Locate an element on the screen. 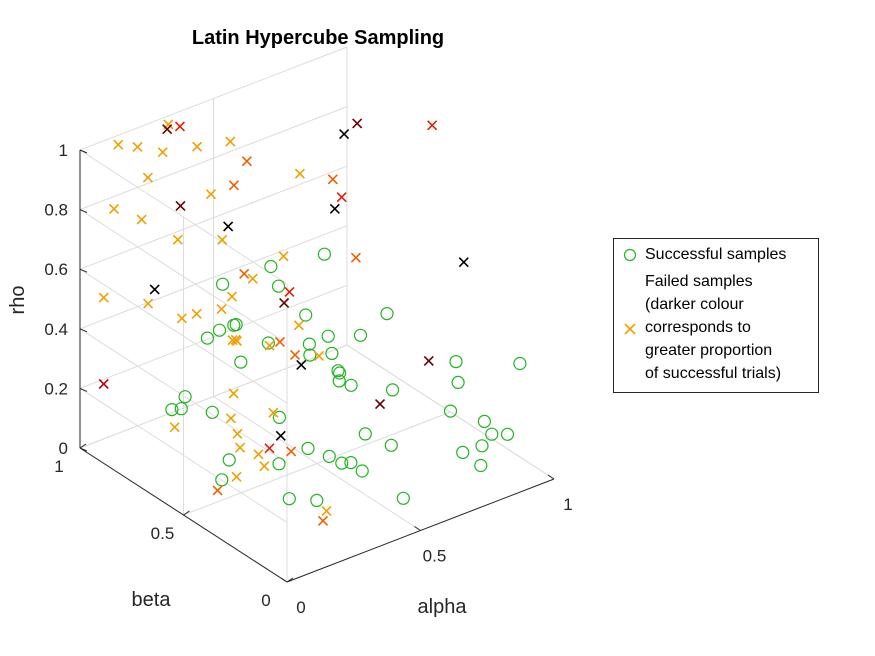 The image size is (875, 656). grid-line-floor-beta is located at coordinates (317, 463).